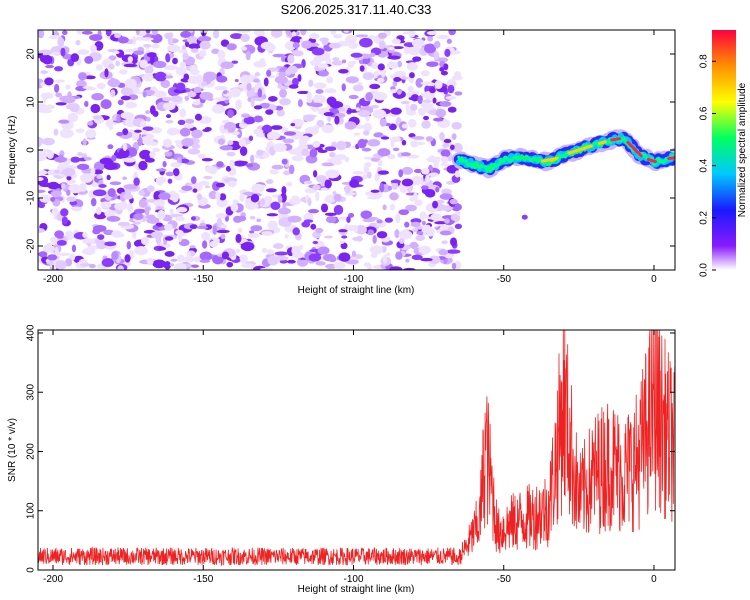  Describe the element at coordinates (353, 579) in the screenshot. I see `x-tick-label: -100` at that location.